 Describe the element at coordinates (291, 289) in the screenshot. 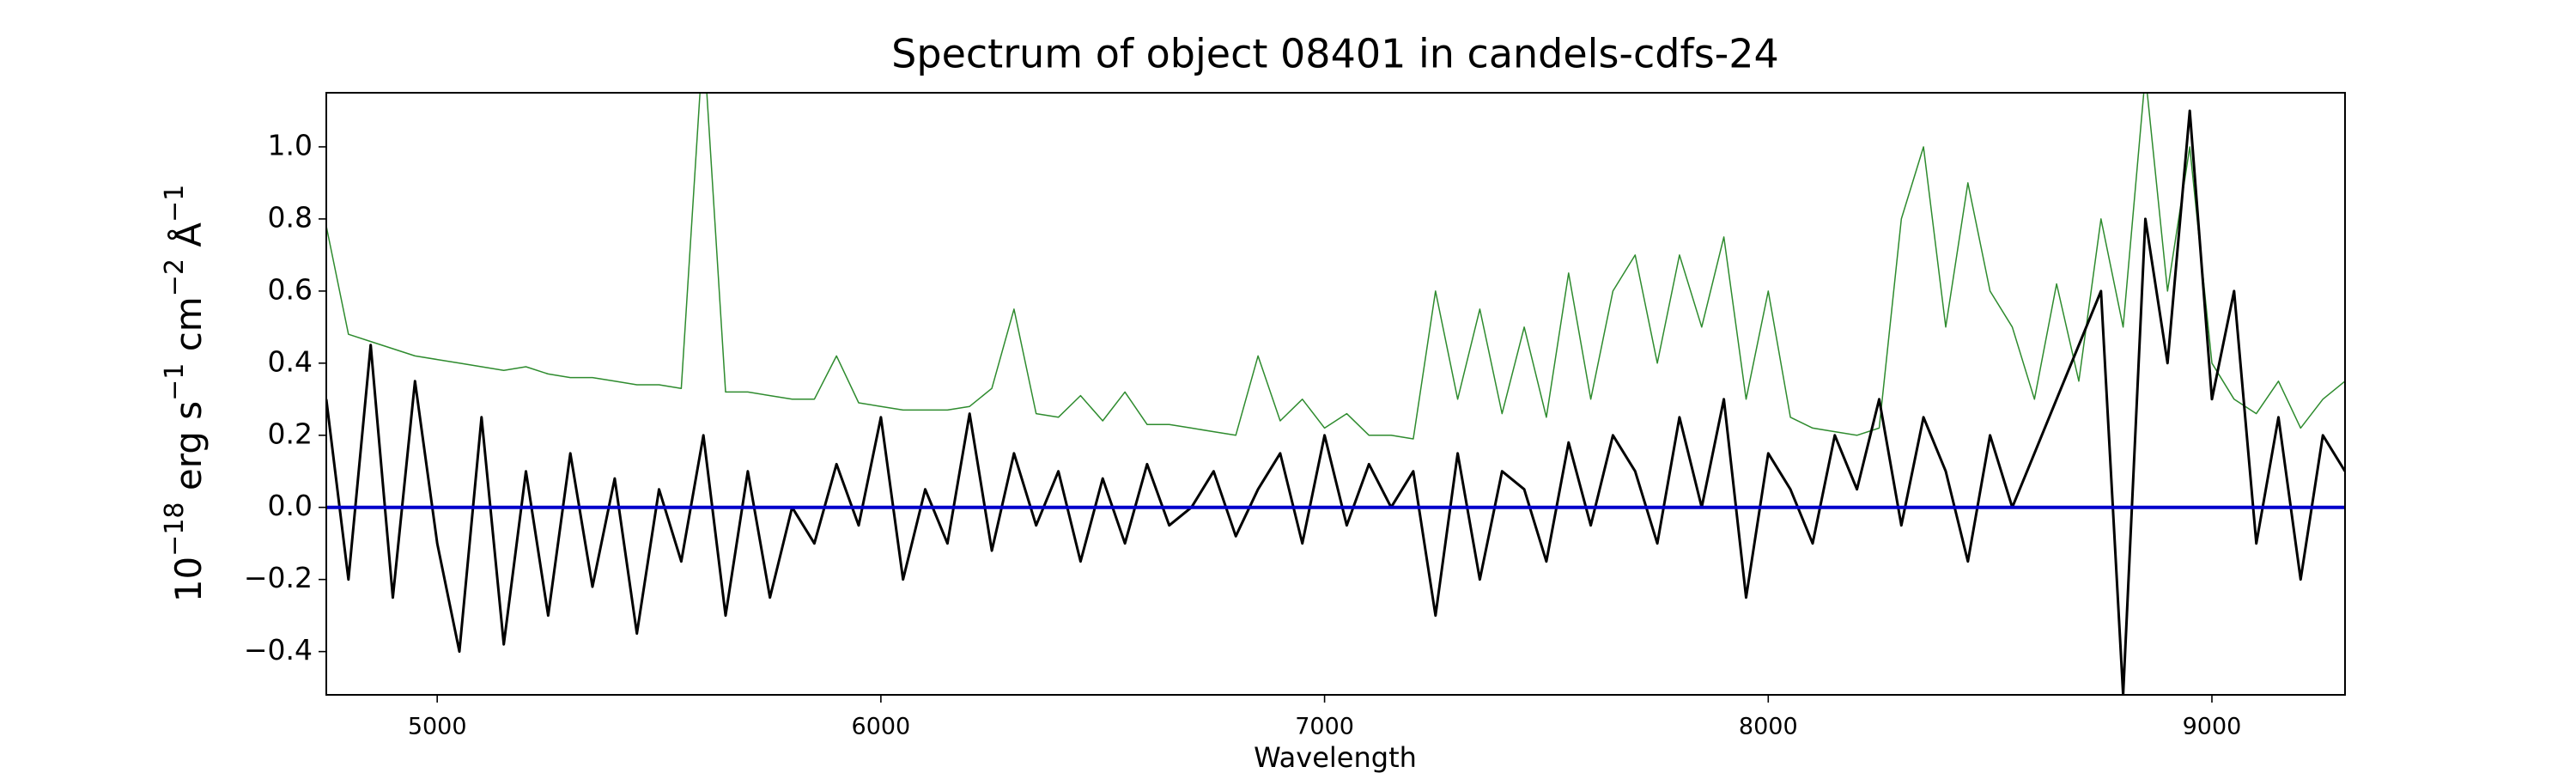

I see `y-tick-label: 0.6` at that location.